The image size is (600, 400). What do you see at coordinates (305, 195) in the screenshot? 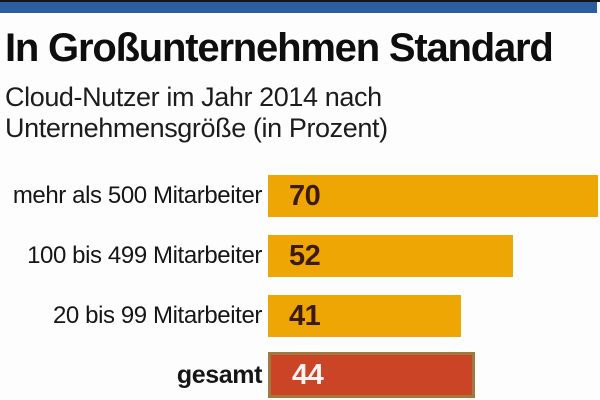
I see `value-label: 70` at bounding box center [305, 195].